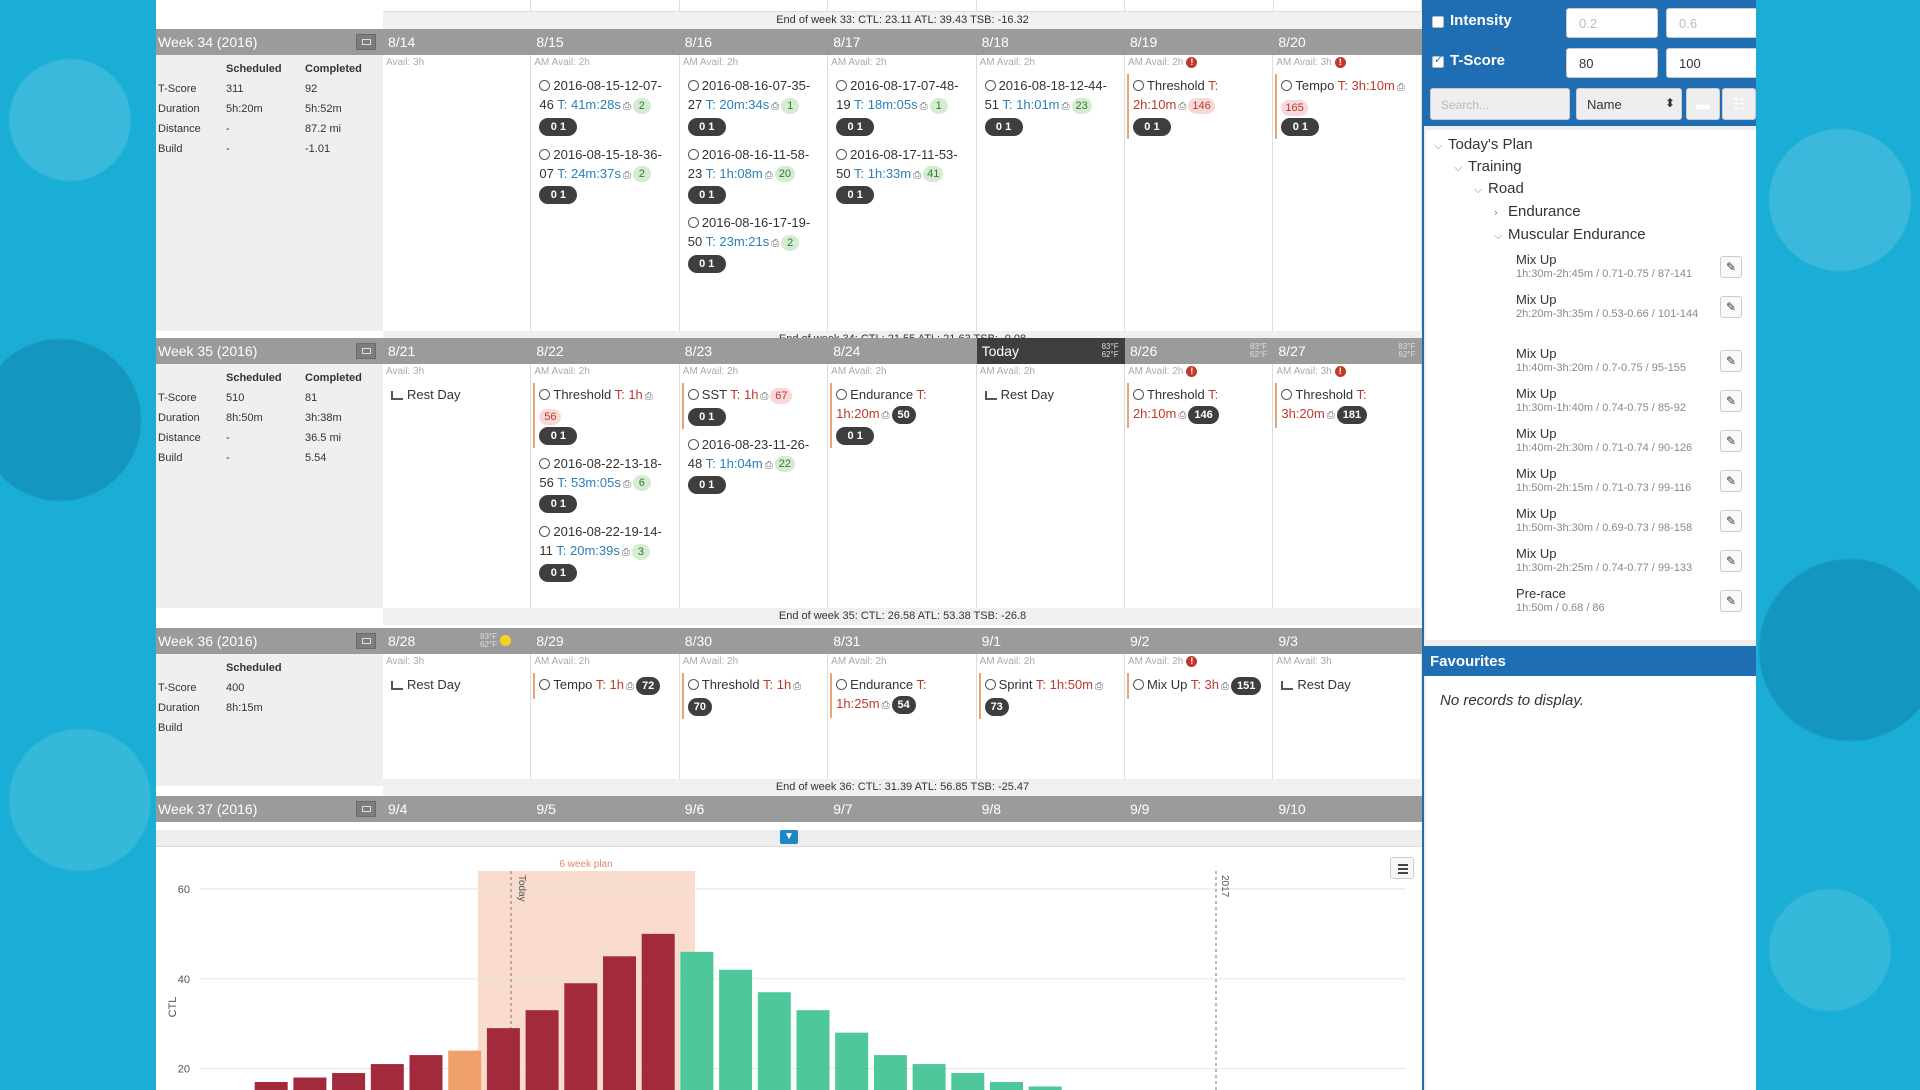 The width and height of the screenshot is (1920, 1090). I want to click on day-cell: AM Avail: 2h! Threshold T: 2h:10m ⎙ 146, so click(1199, 486).